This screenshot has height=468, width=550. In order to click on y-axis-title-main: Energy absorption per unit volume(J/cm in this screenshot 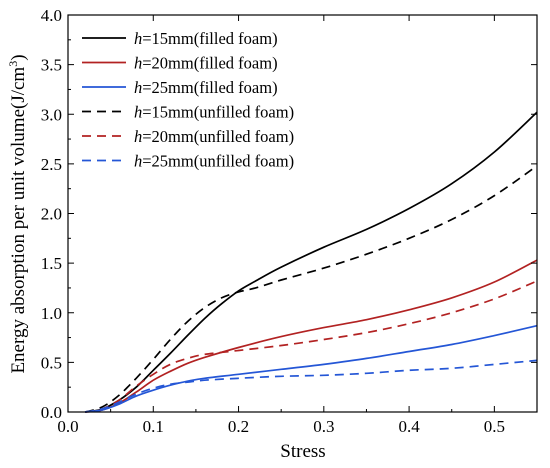, I will do `click(18, 220)`.